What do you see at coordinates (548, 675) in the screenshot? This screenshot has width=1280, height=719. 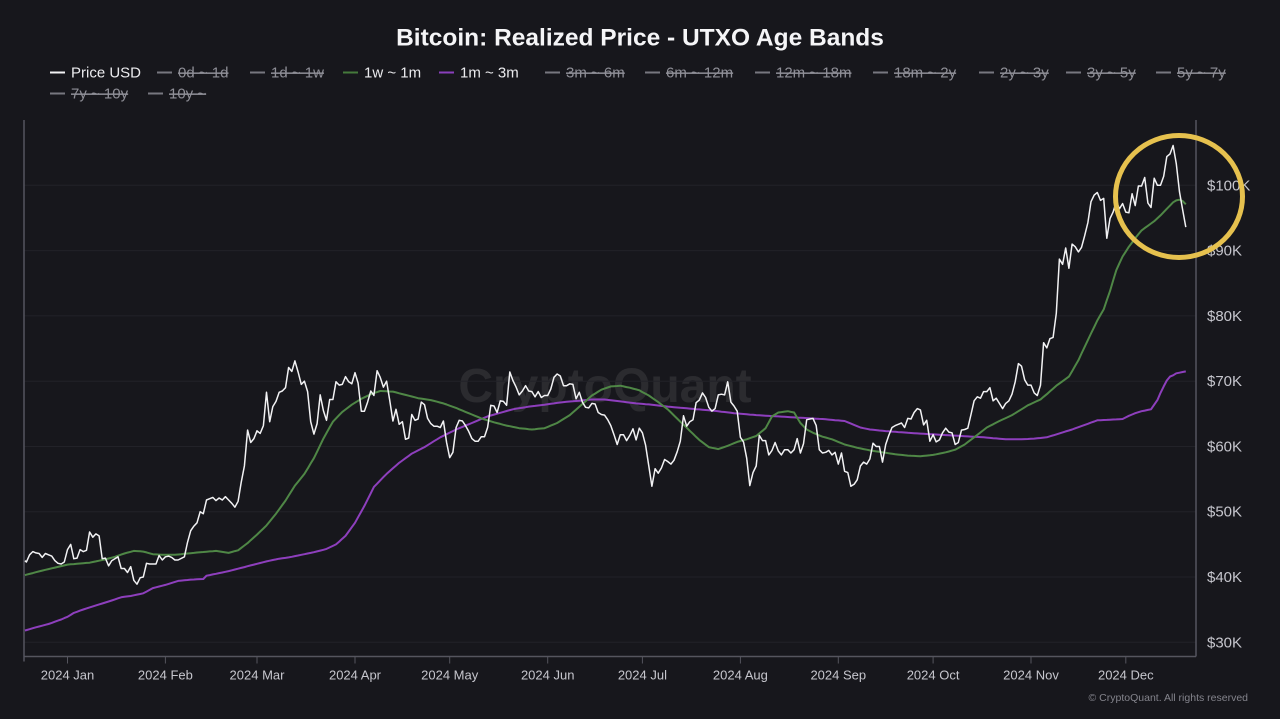 I see `svg-text: 2024 Jun` at bounding box center [548, 675].